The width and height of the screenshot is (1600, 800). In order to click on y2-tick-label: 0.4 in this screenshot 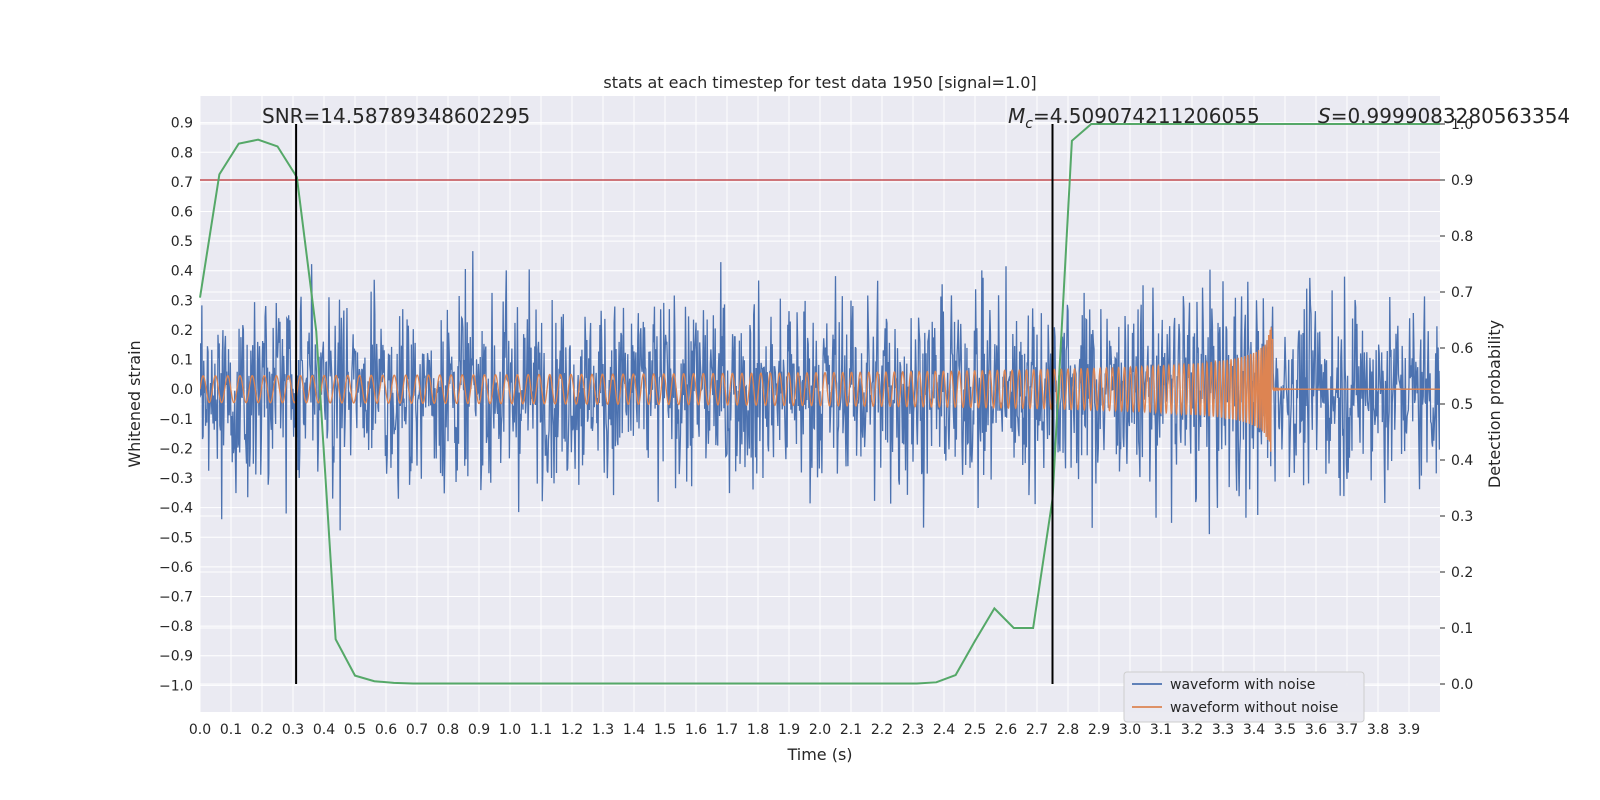, I will do `click(1462, 461)`.